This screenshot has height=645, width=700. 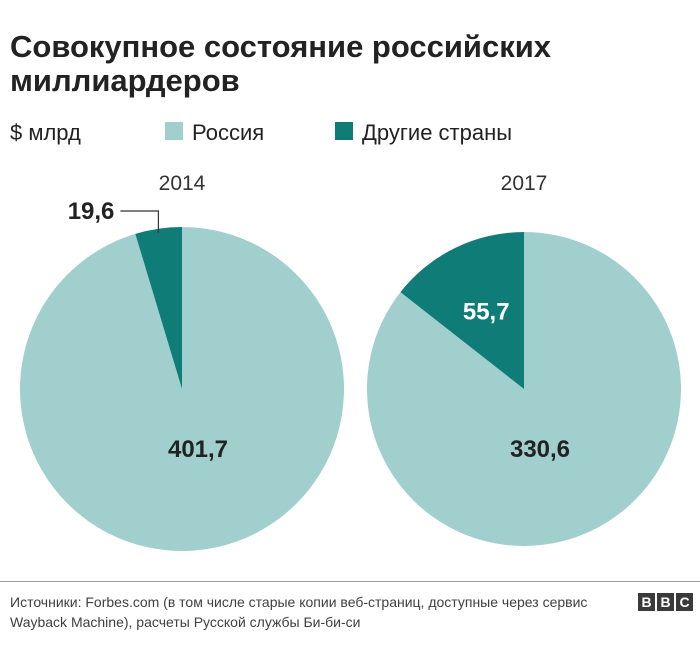 I want to click on pie-value-label-other-countries-2017: 55,7, so click(x=486, y=311).